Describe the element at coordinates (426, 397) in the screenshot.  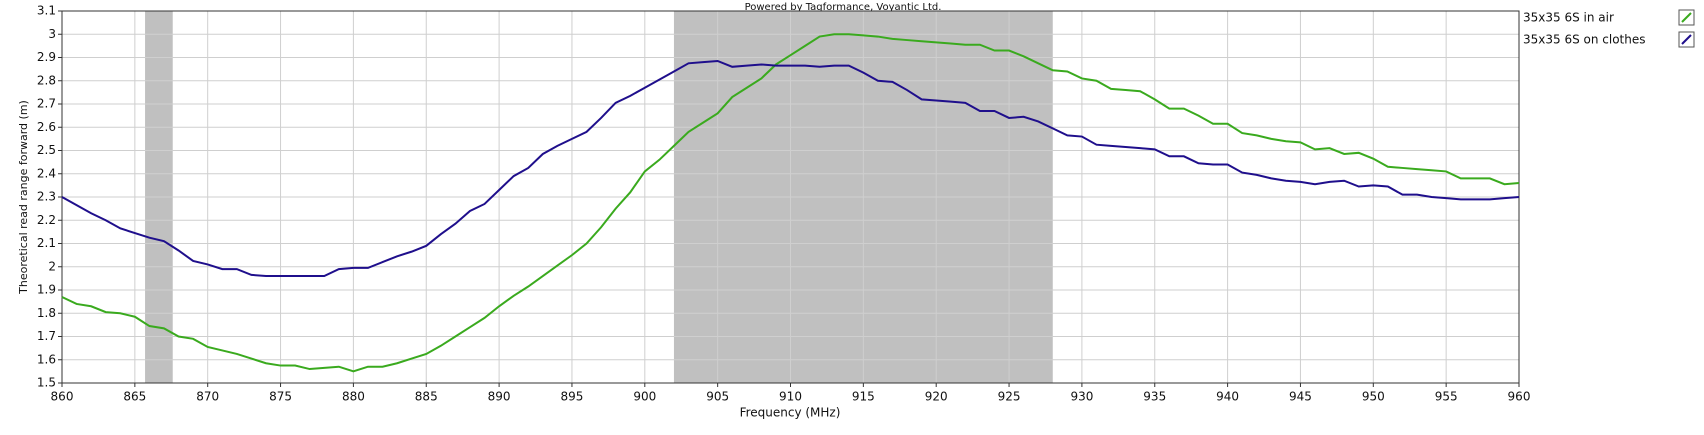
I see `x-tick-label: 885` at that location.